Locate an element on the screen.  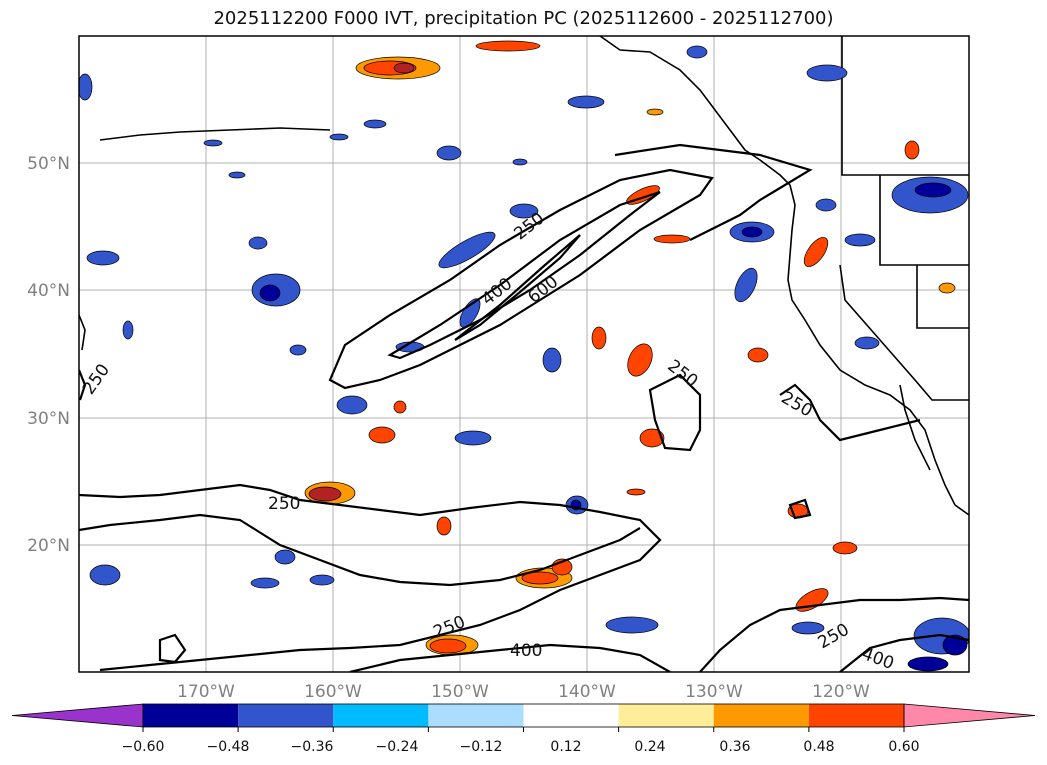
lon-tick-labels: 170°W 160°W 150°W 140°W 130°W 120°W is located at coordinates (523, 692).